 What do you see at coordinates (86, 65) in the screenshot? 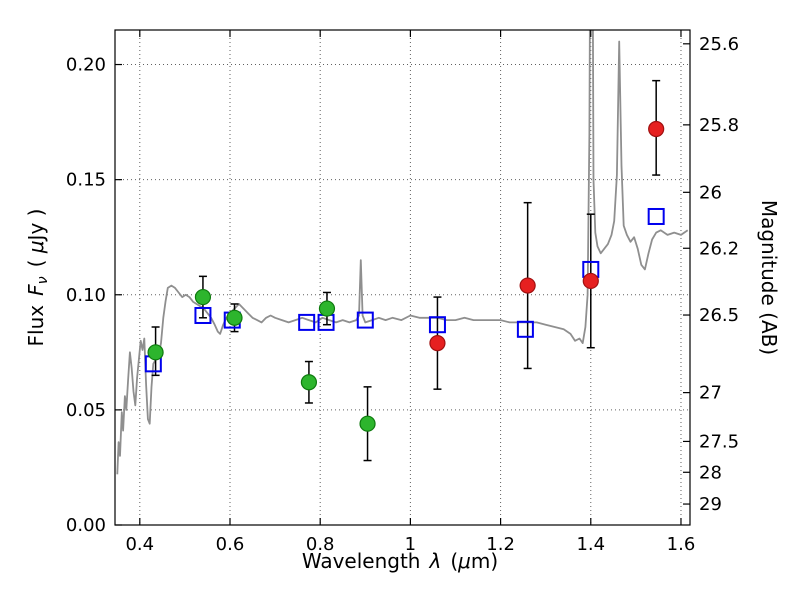
I see `y-tick-label-left: 0.20` at bounding box center [86, 65].